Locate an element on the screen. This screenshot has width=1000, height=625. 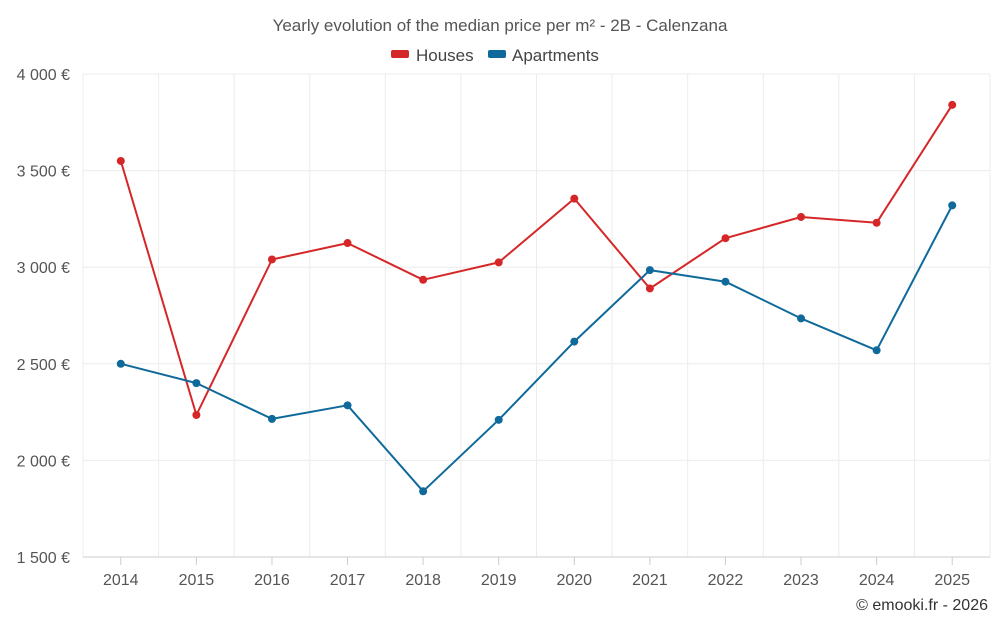
x-tick-label: 2021 is located at coordinates (650, 580).